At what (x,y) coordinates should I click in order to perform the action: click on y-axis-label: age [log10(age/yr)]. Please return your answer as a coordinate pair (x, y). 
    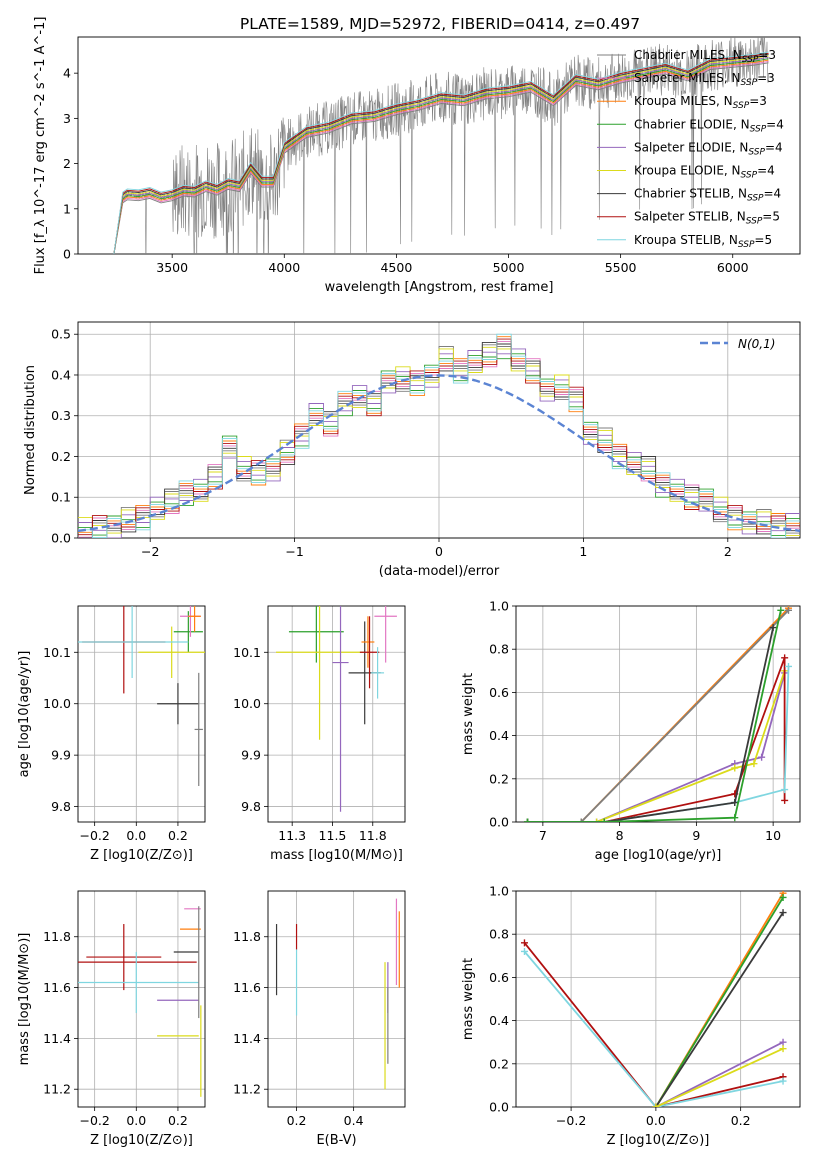
    Looking at the image, I should click on (24, 714).